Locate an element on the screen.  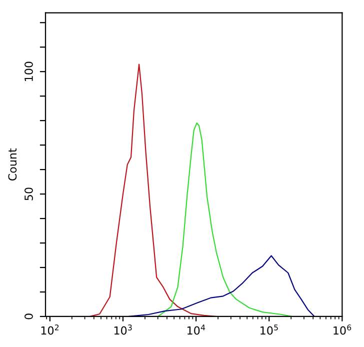
x-tick-label: 10$^{4}$ is located at coordinates (196, 329).